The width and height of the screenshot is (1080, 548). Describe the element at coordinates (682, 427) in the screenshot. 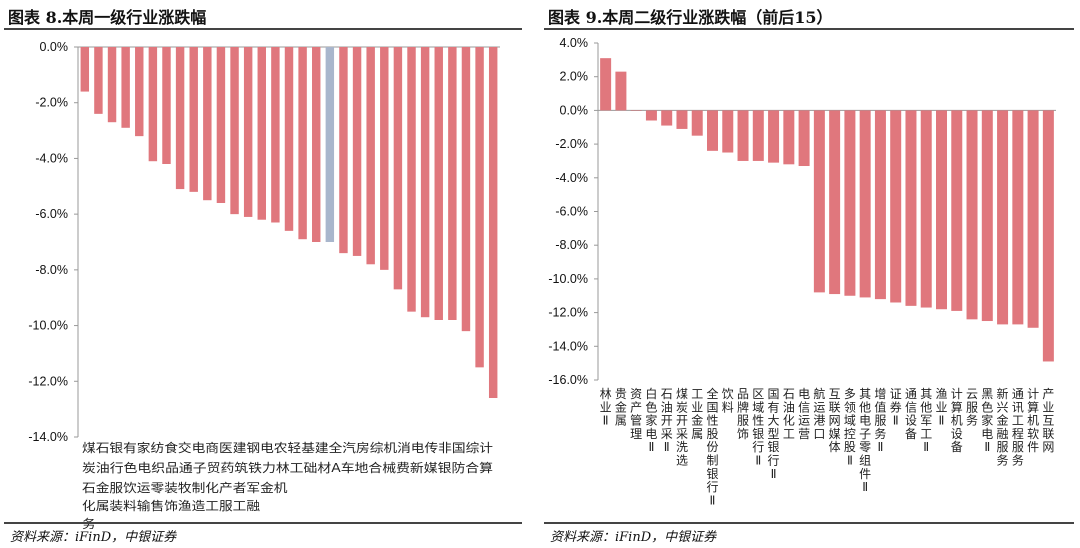

I see `category-label-煤炭开采洗选: 煤炭开采洗选` at that location.